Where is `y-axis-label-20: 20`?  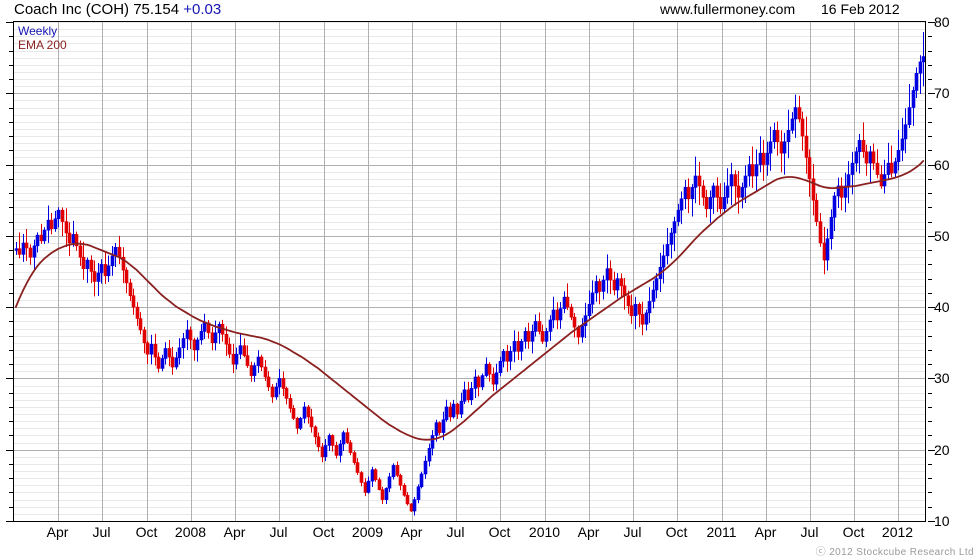
y-axis-label-20: 20 is located at coordinates (942, 449).